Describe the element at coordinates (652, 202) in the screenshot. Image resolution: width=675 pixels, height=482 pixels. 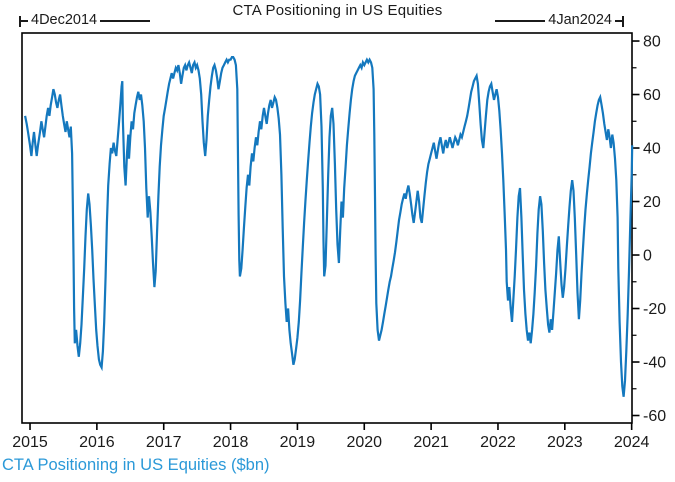
I see `y-tick-label: 20` at that location.